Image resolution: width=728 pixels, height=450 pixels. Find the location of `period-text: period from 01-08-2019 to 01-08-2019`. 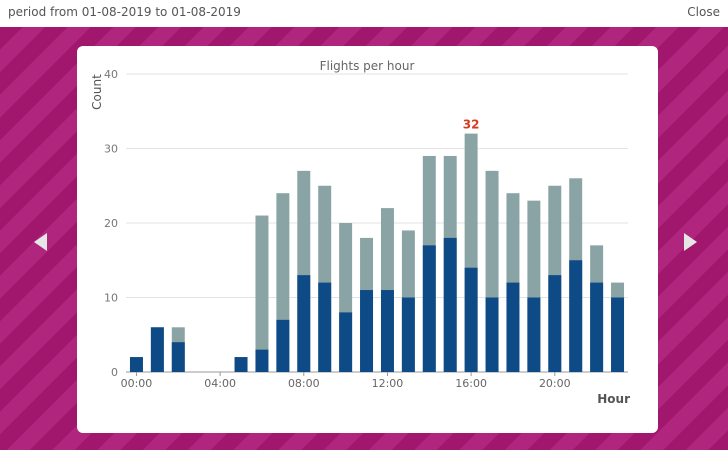

period-text: period from 01-08-2019 to 01-08-2019 is located at coordinates (124, 12).